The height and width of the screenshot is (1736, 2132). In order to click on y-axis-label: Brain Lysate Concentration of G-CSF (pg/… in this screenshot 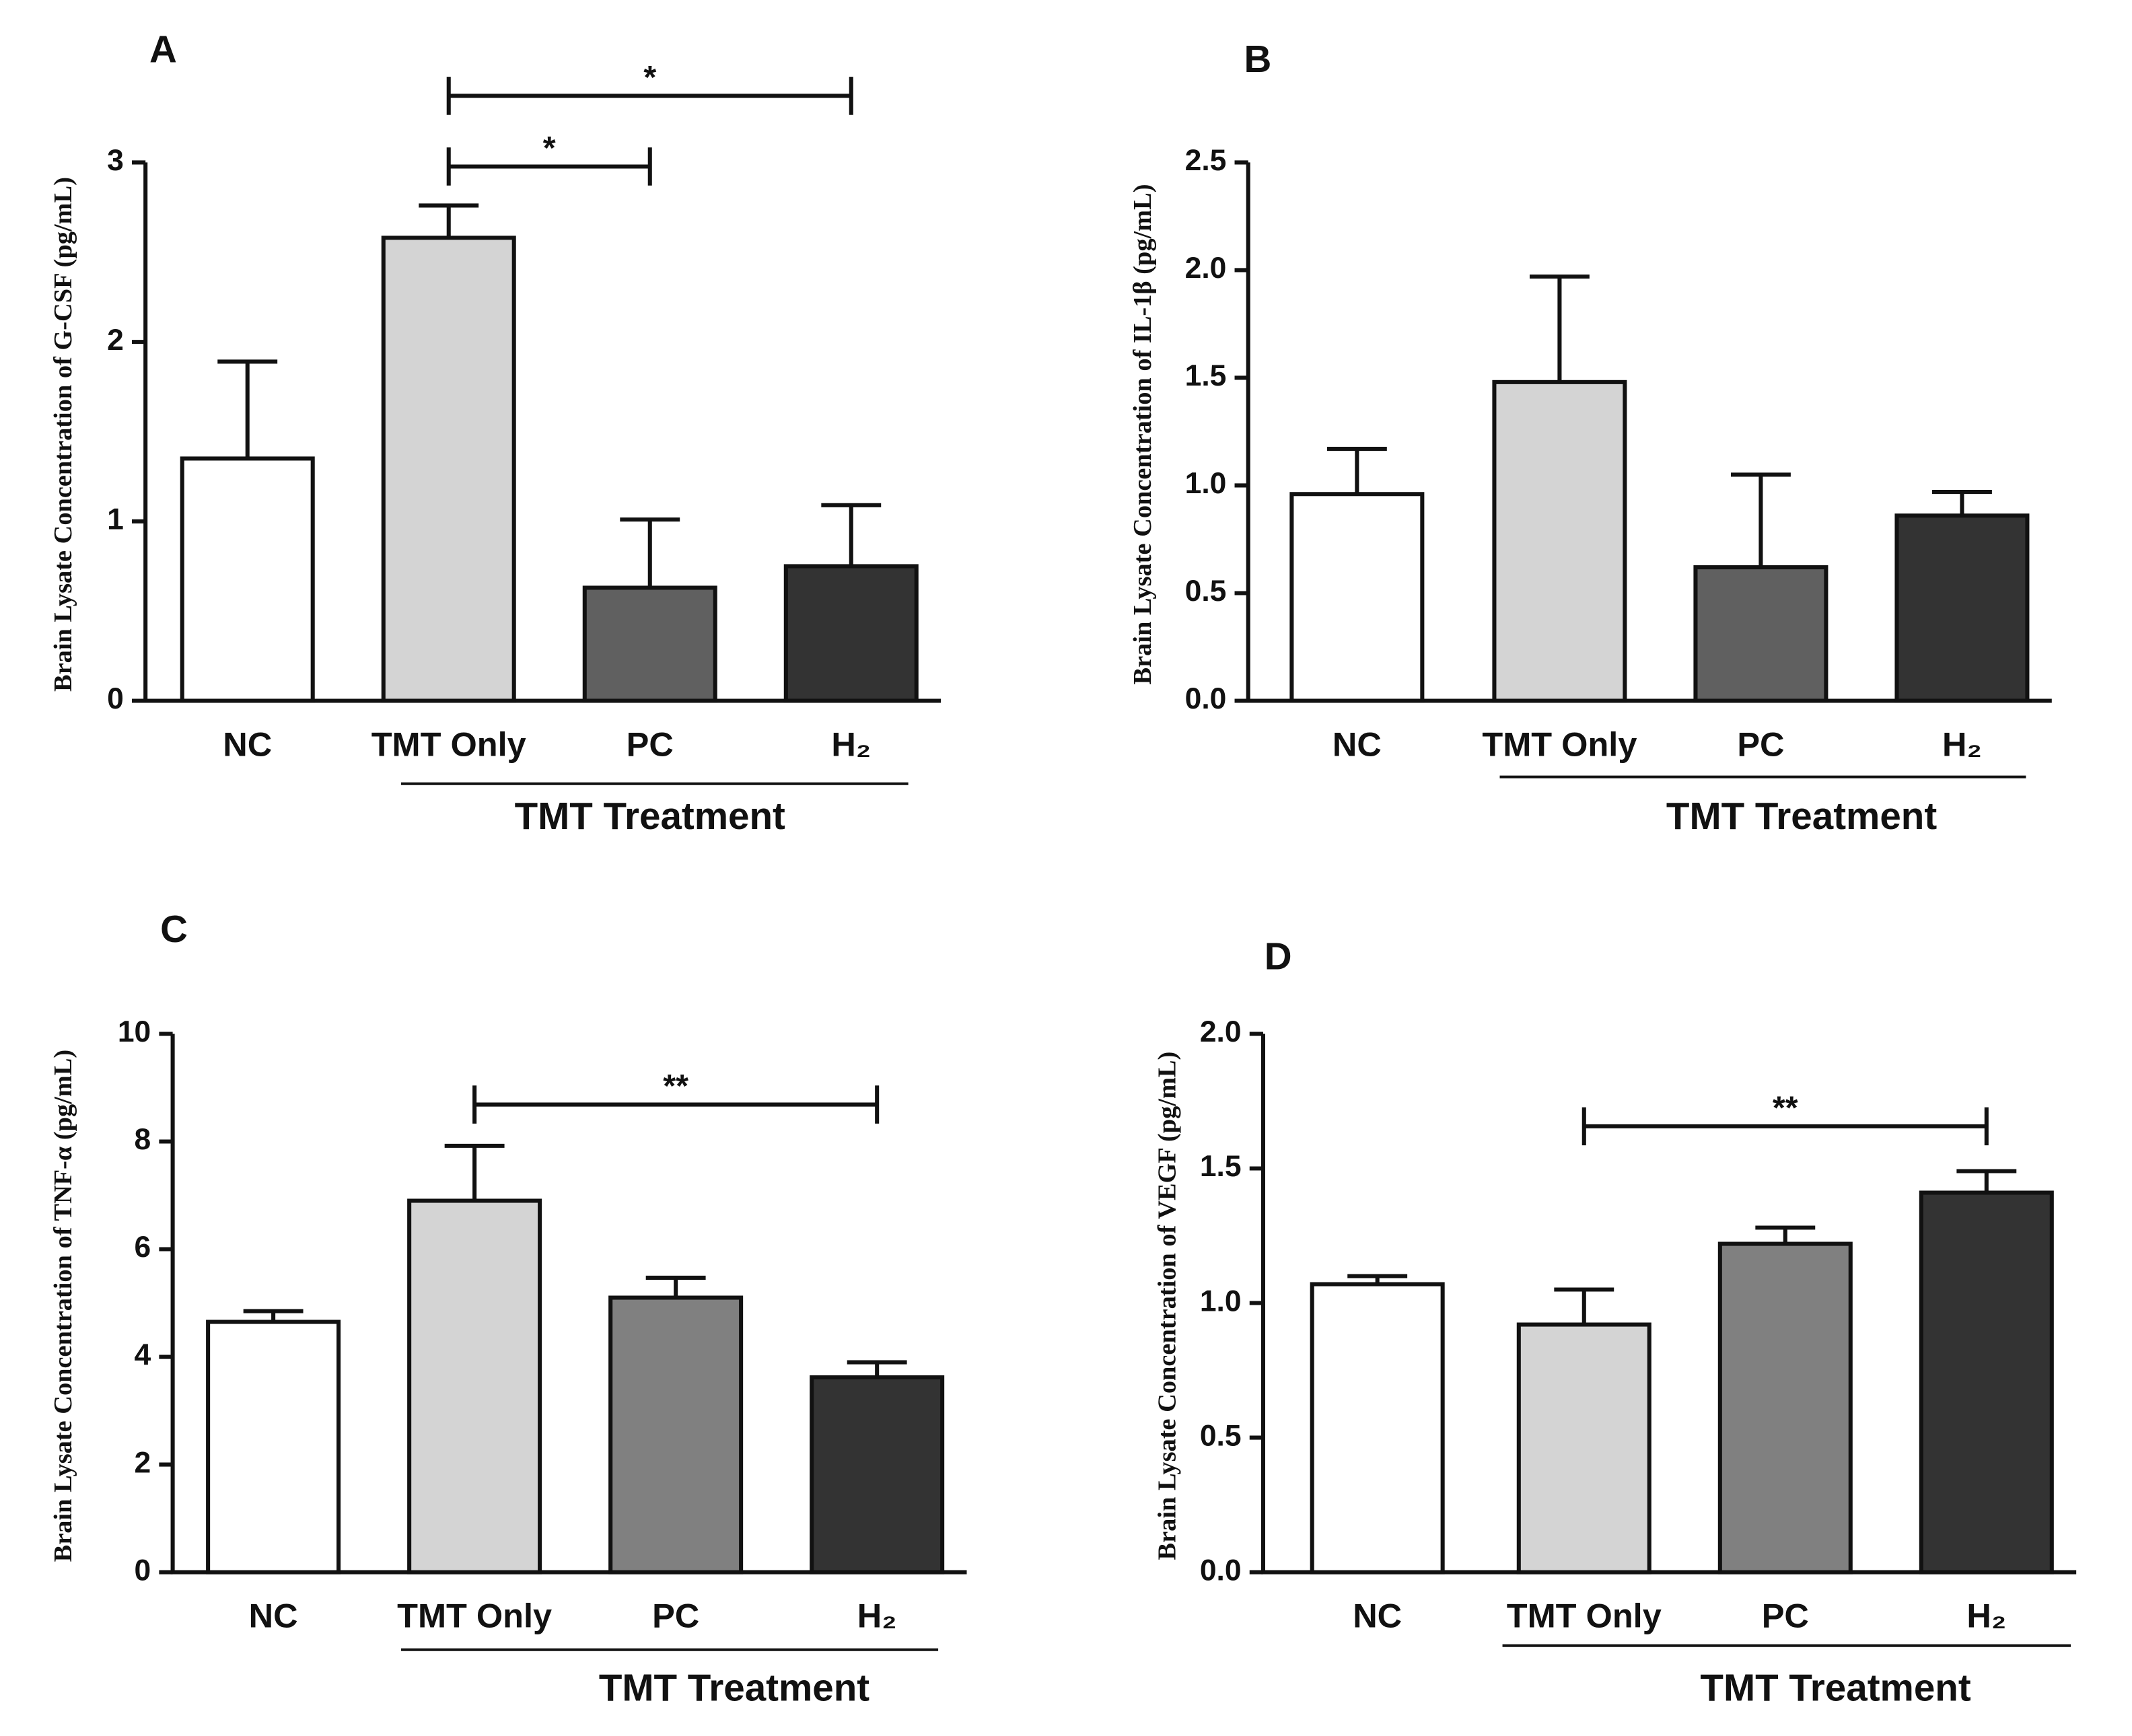, I will do `click(63, 434)`.